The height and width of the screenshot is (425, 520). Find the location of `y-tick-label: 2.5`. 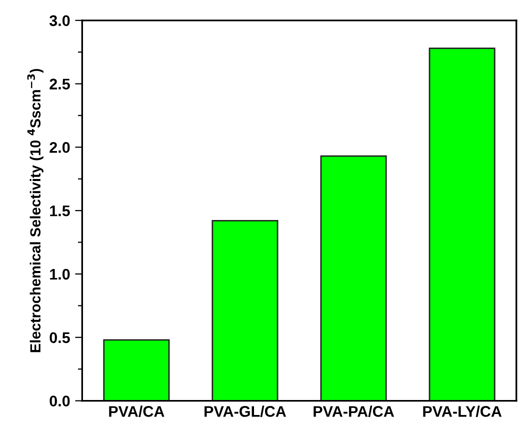

y-tick-label: 2.5 is located at coordinates (60, 84).